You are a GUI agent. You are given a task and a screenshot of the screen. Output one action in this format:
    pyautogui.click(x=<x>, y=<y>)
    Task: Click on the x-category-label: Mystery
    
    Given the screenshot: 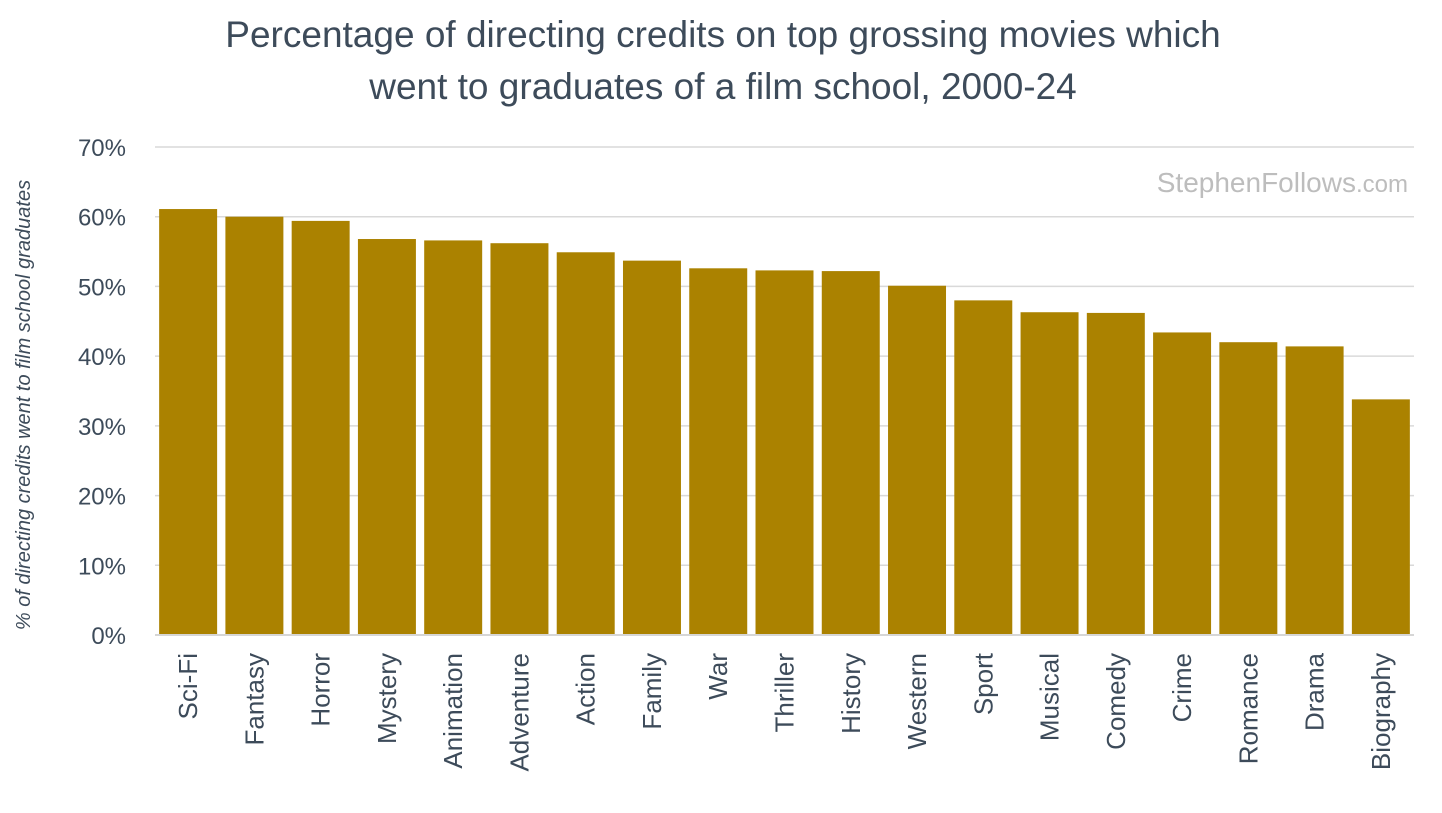 What is the action you would take?
    pyautogui.click(x=387, y=698)
    